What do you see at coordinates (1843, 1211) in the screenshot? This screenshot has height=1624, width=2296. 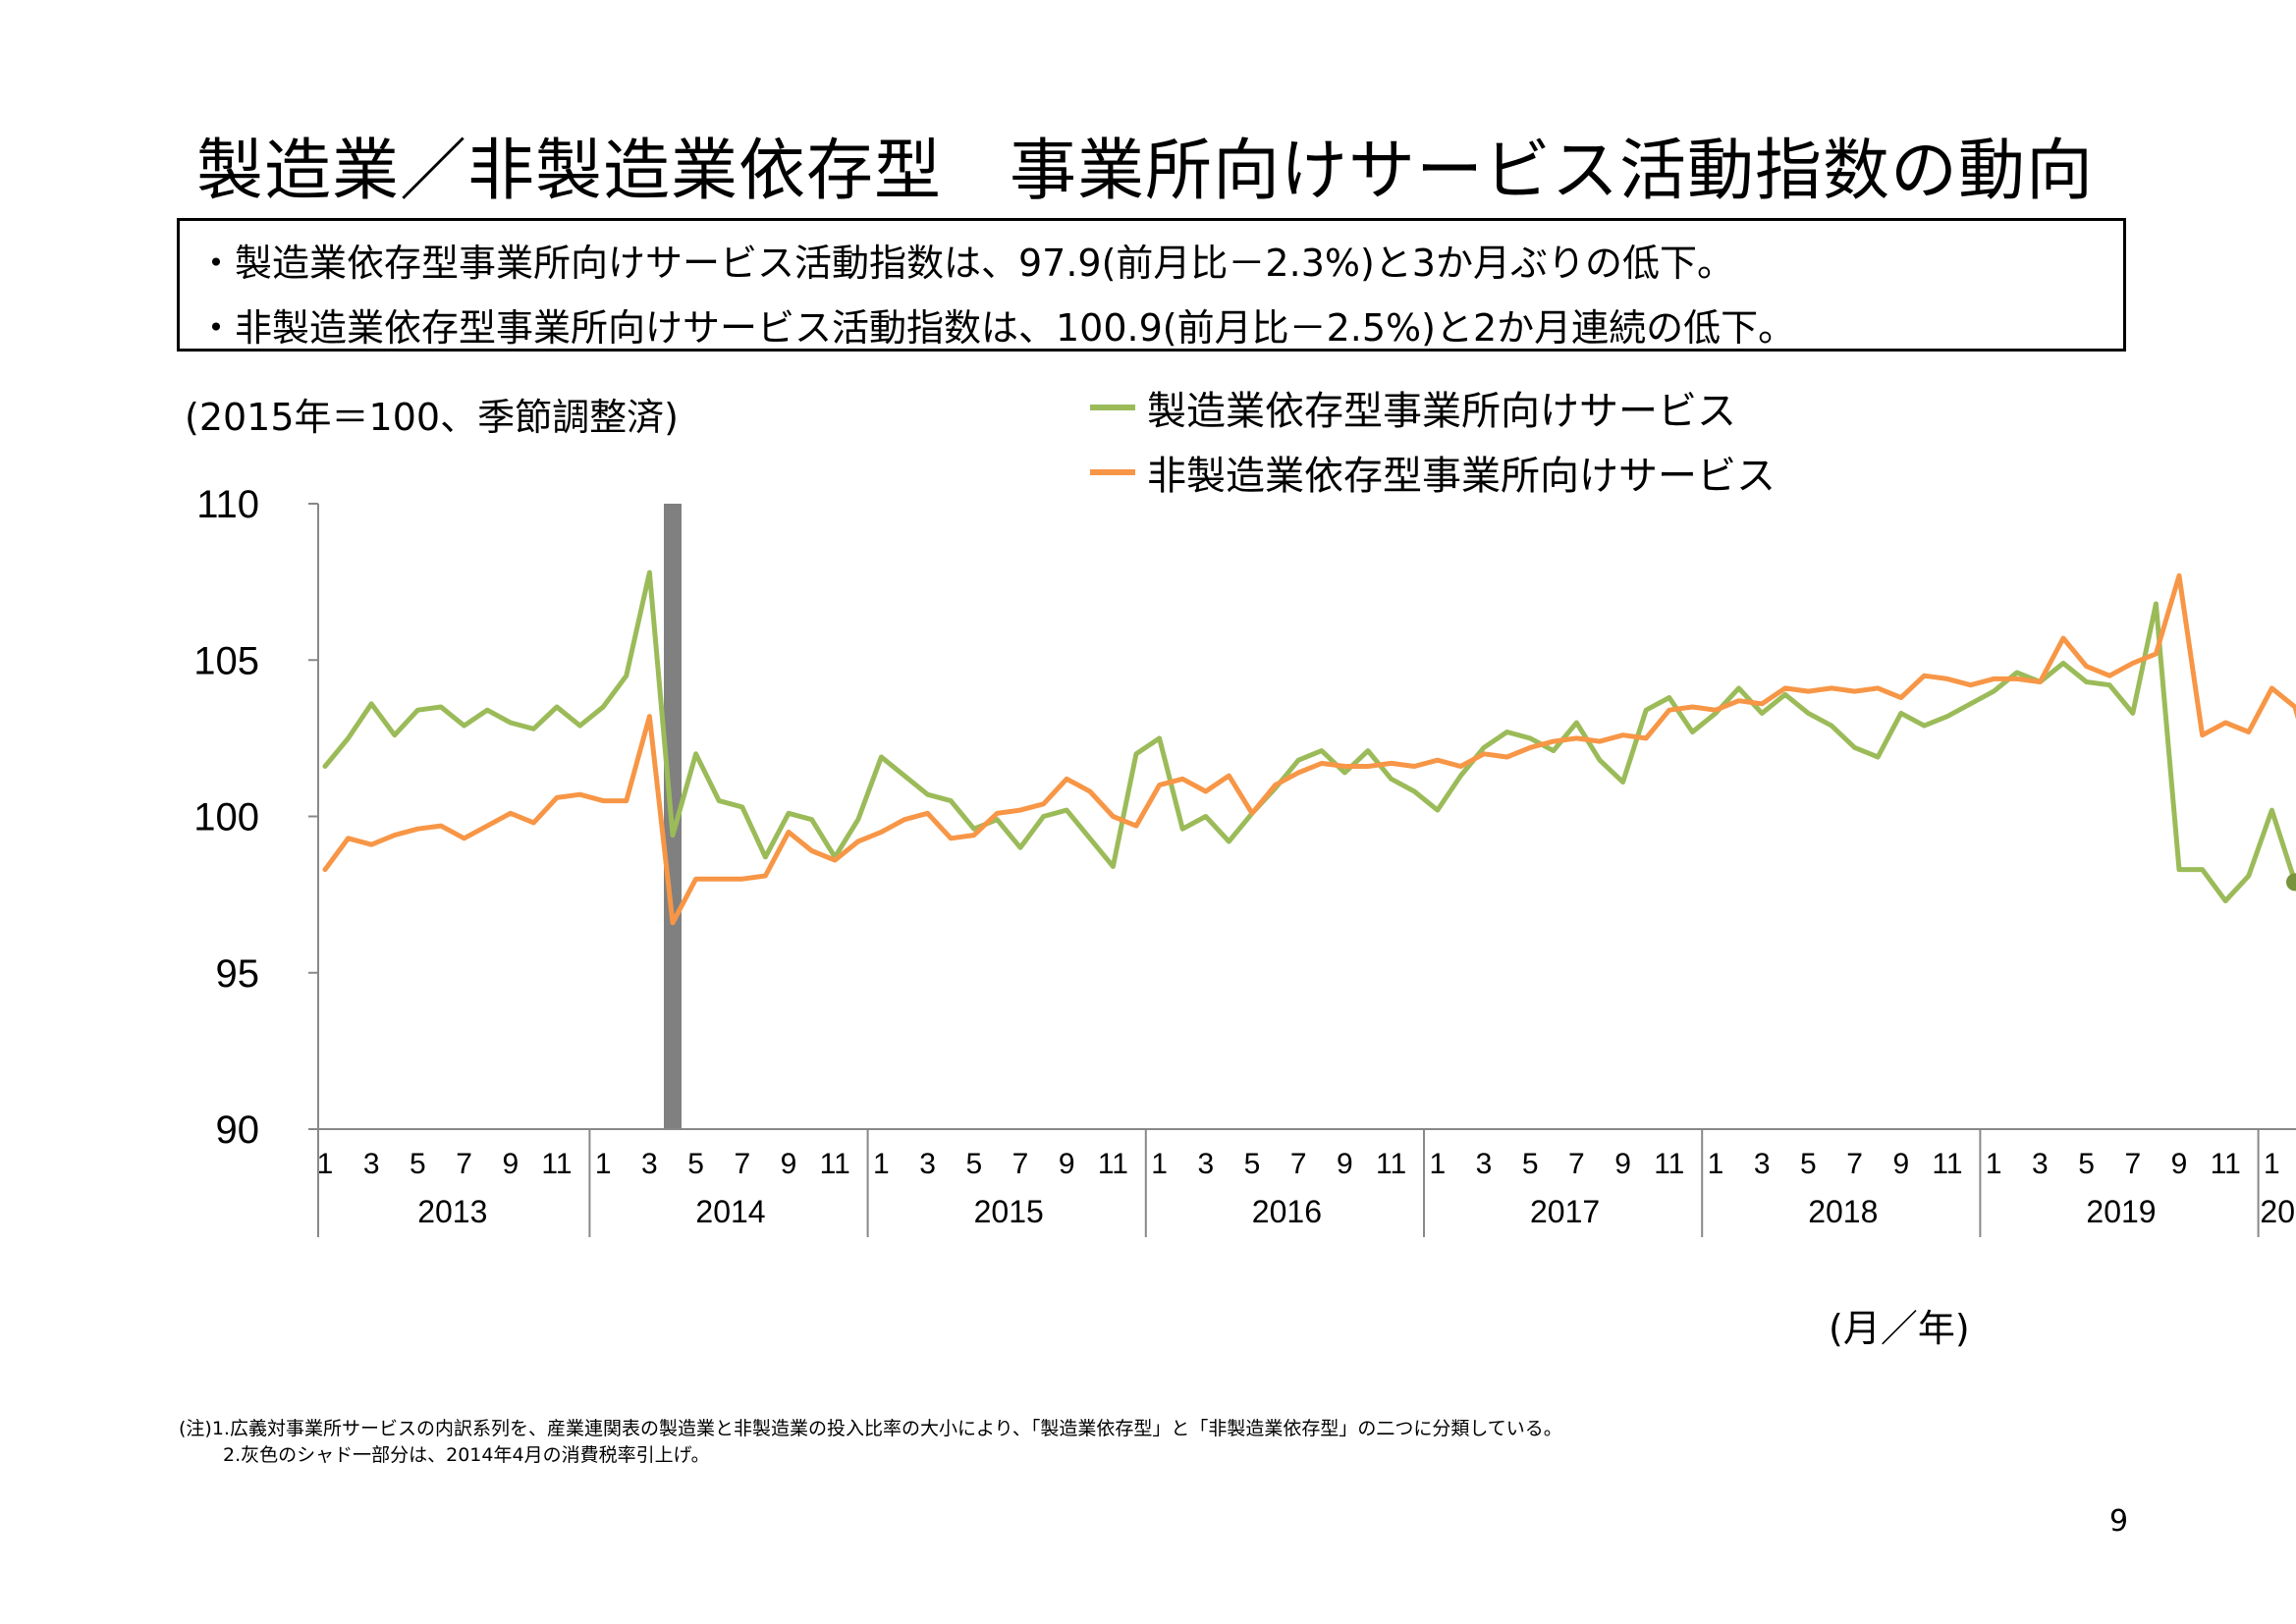 I see `x-year-label: 2018` at bounding box center [1843, 1211].